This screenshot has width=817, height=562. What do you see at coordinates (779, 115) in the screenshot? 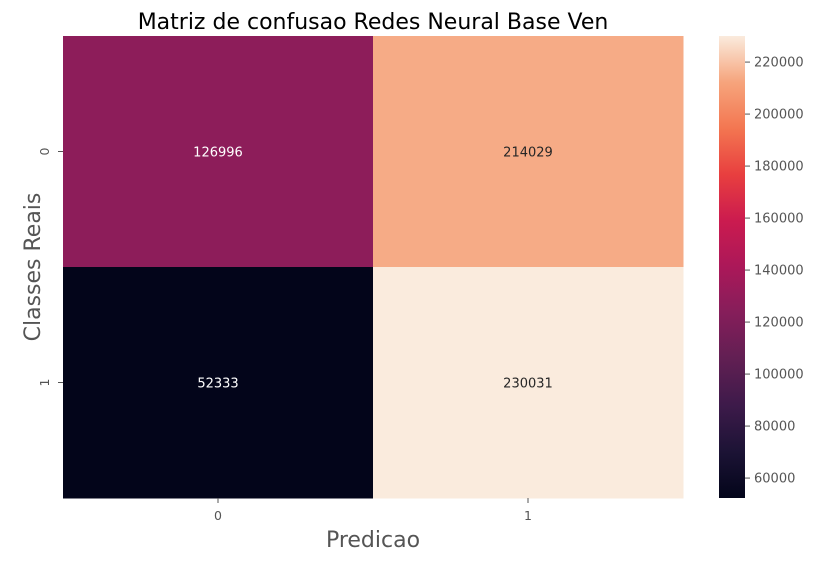
I see `colorbar-tick-label: 200000` at bounding box center [779, 115].